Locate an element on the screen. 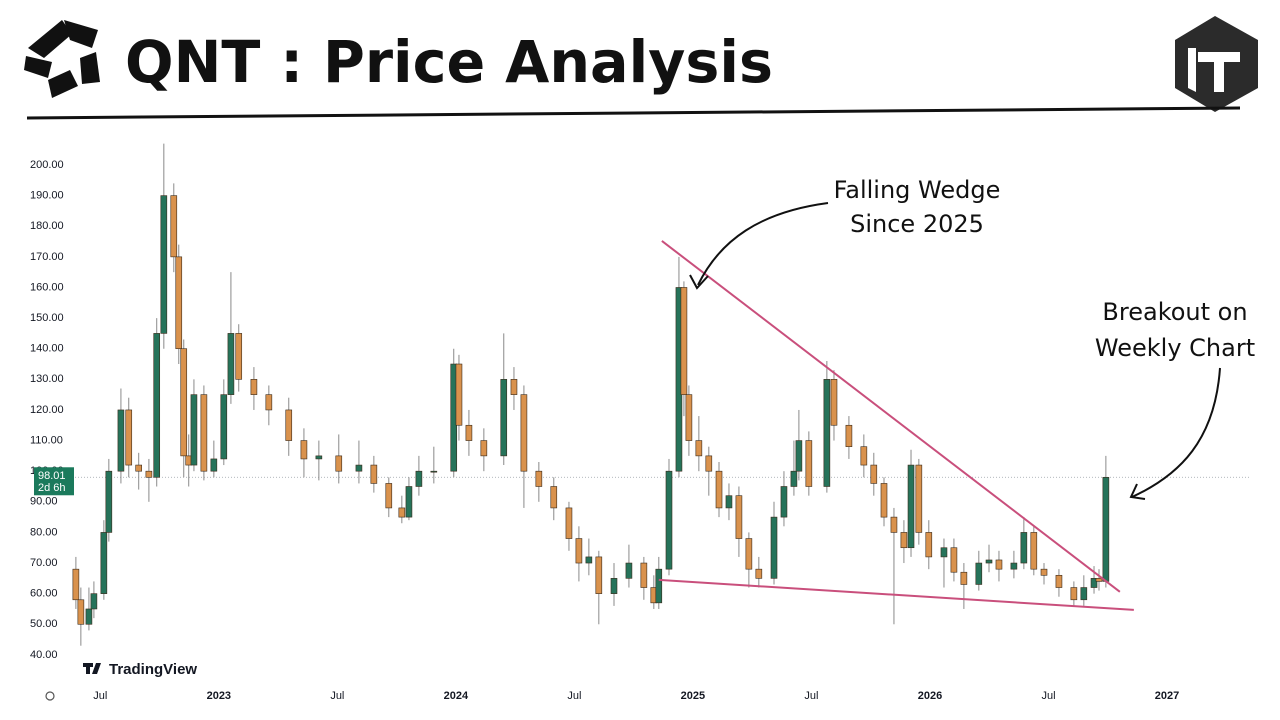 This screenshot has width=1280, height=720. arrowhead is located at coordinates (699, 282).